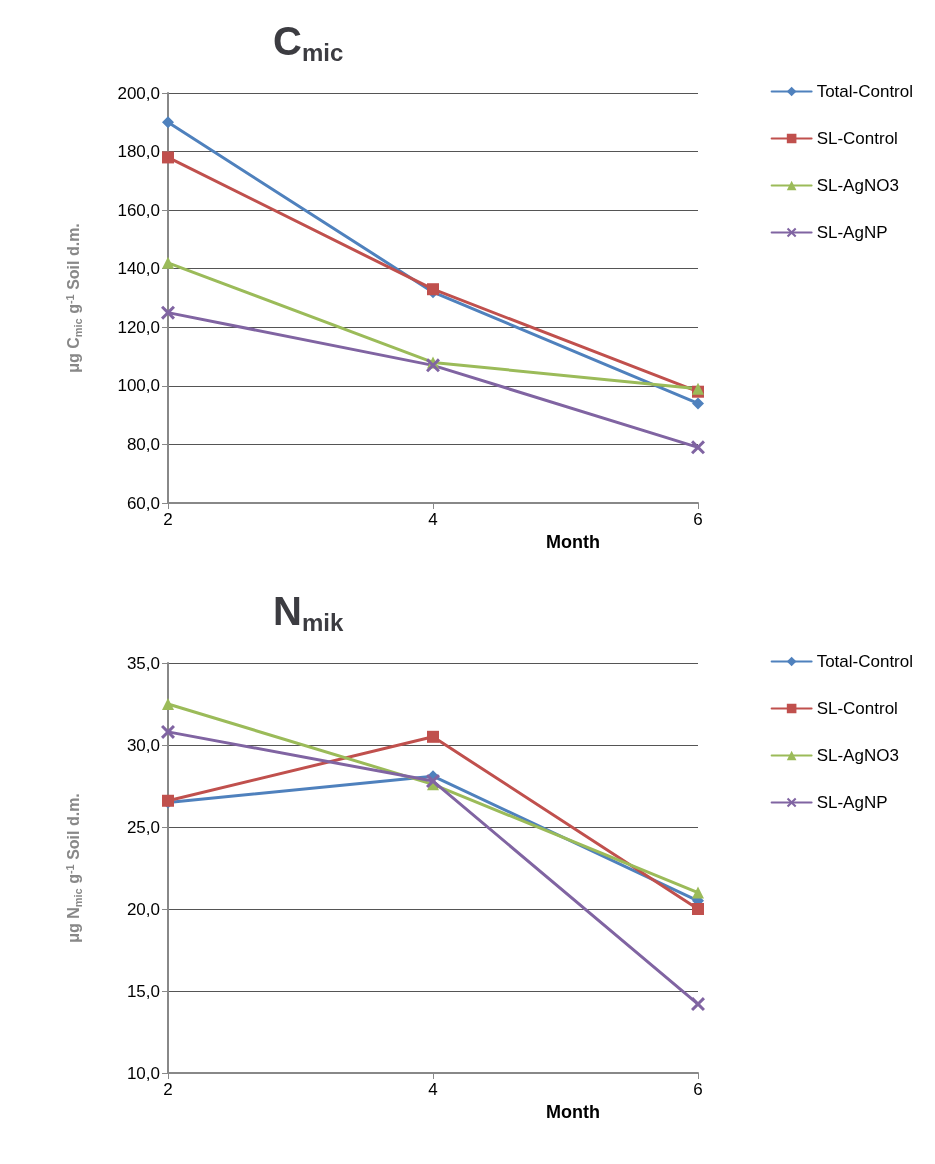  What do you see at coordinates (138, 327) in the screenshot?
I see `y-tick-label: 120,0` at bounding box center [138, 327].